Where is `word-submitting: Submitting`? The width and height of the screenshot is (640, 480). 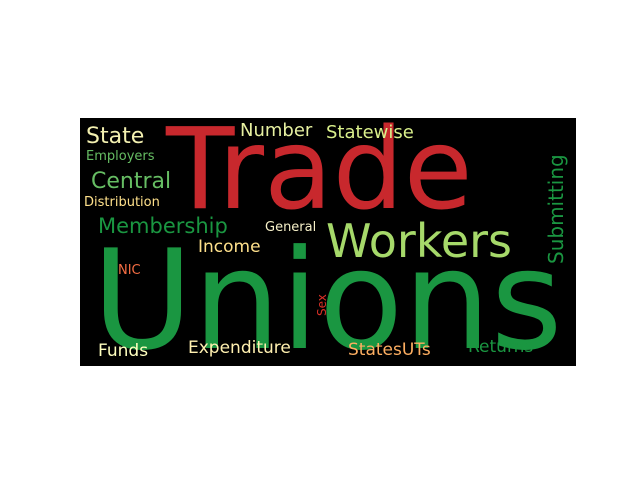
word-submitting: Submitting is located at coordinates (556, 209).